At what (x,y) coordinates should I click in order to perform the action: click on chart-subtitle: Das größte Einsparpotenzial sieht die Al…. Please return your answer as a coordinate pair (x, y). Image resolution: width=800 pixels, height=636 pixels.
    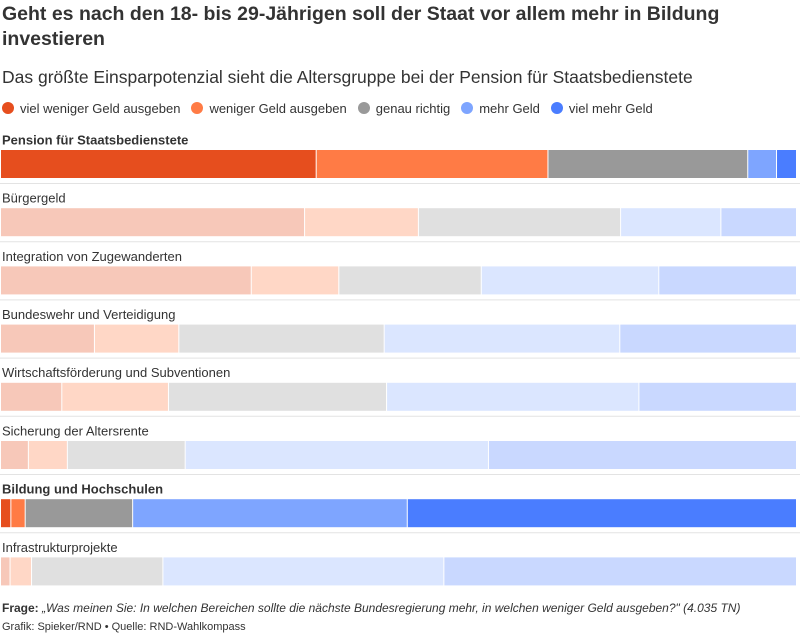
    Looking at the image, I should click on (347, 77).